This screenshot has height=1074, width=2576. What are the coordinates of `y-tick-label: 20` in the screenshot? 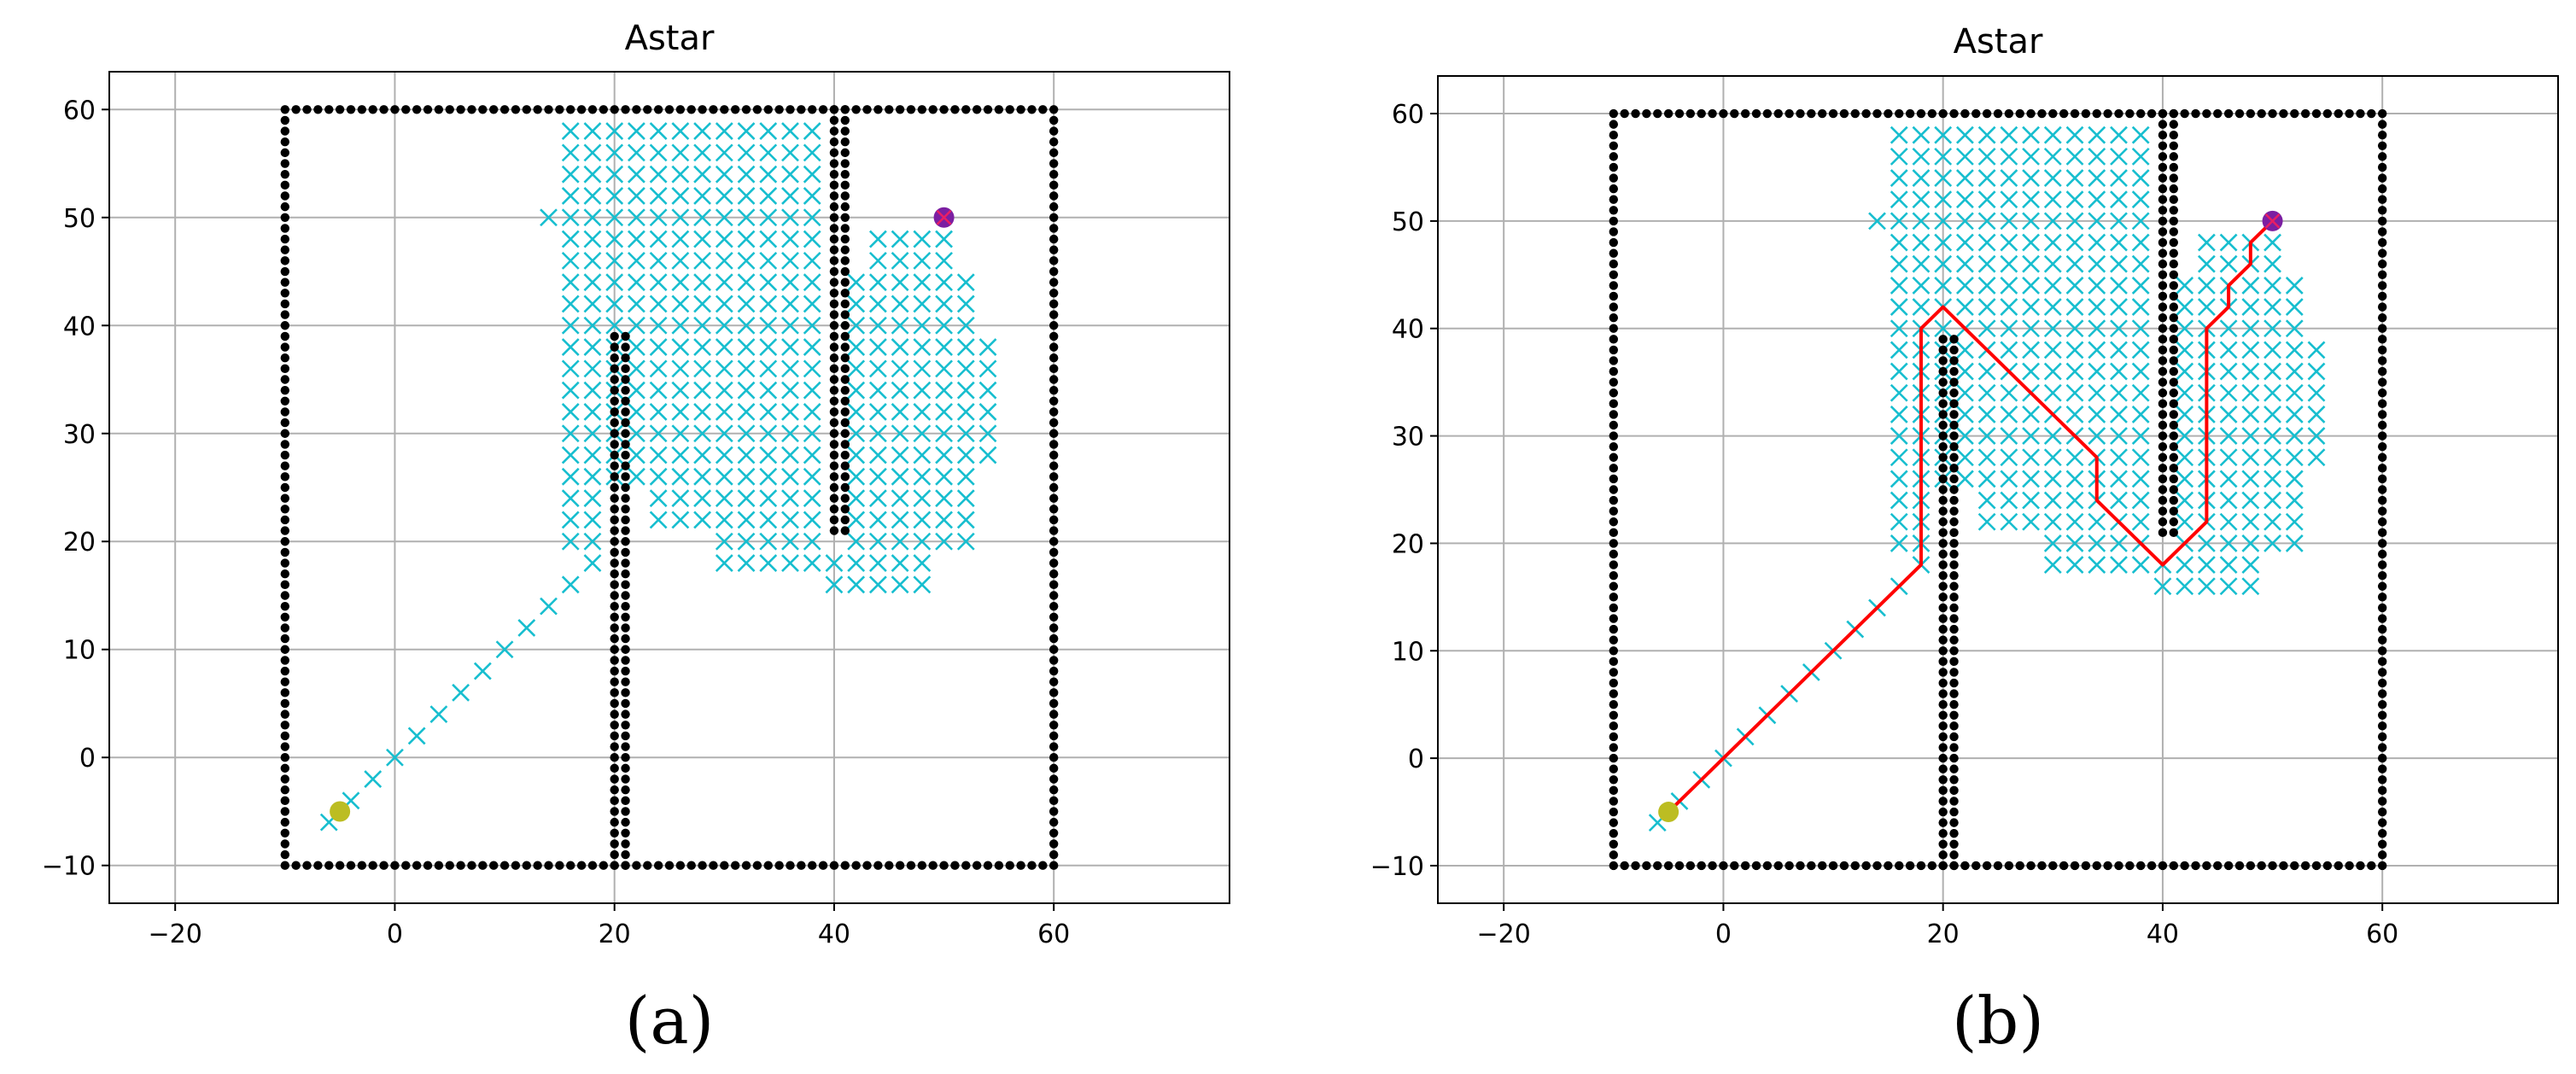 It's located at (79, 542).